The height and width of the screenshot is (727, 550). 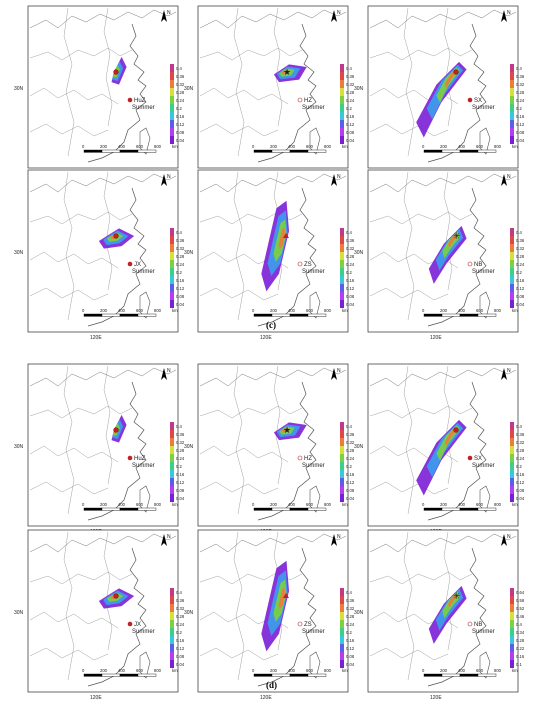 What do you see at coordinates (308, 459) in the screenshot?
I see `site-label: HZ` at bounding box center [308, 459].